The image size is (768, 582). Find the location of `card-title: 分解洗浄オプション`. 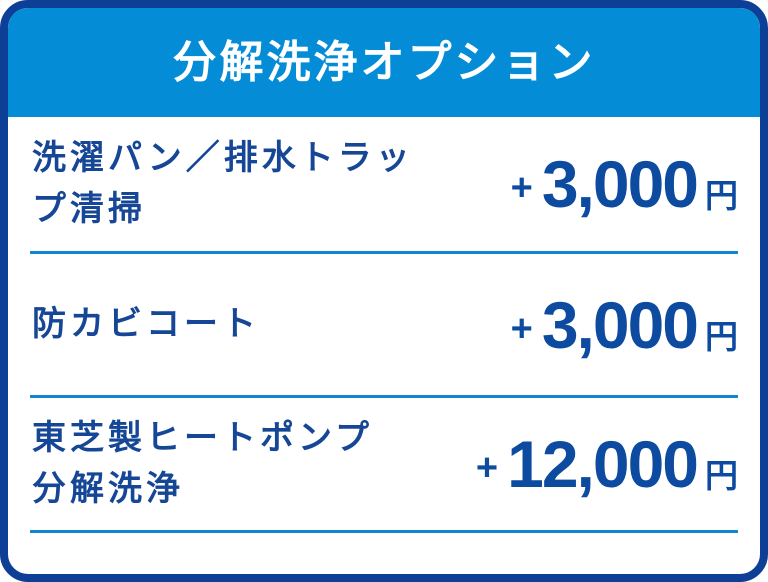

card-title: 分解洗浄オプション is located at coordinates (384, 62).